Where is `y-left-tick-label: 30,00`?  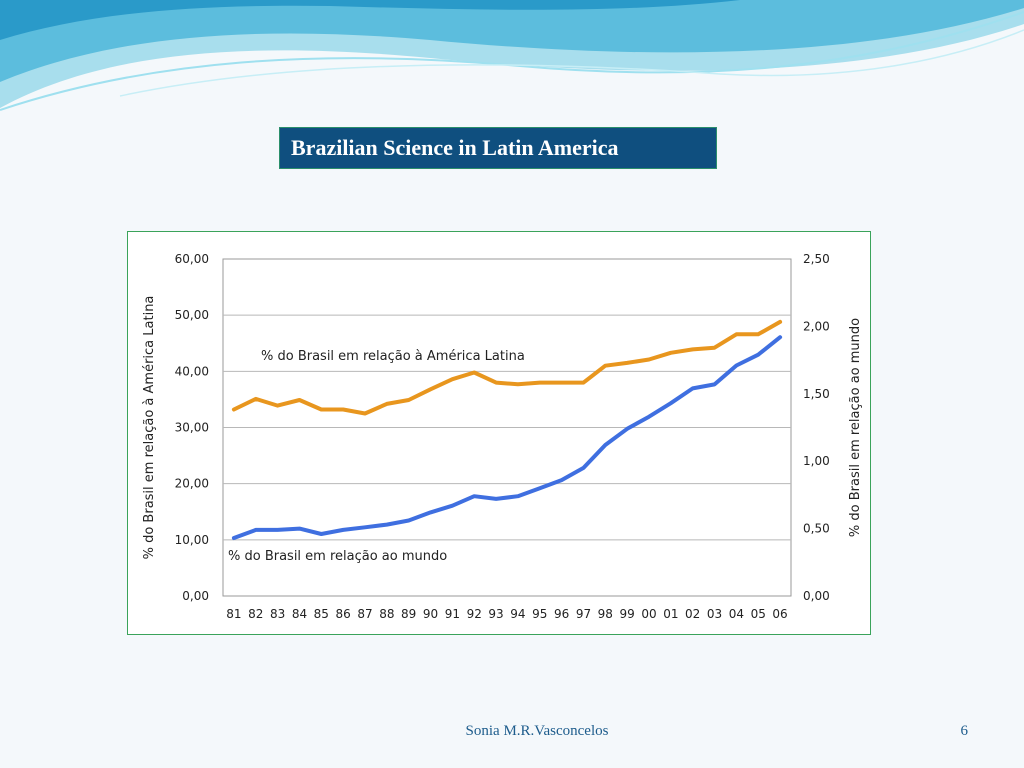
y-left-tick-label: 30,00 is located at coordinates (192, 428).